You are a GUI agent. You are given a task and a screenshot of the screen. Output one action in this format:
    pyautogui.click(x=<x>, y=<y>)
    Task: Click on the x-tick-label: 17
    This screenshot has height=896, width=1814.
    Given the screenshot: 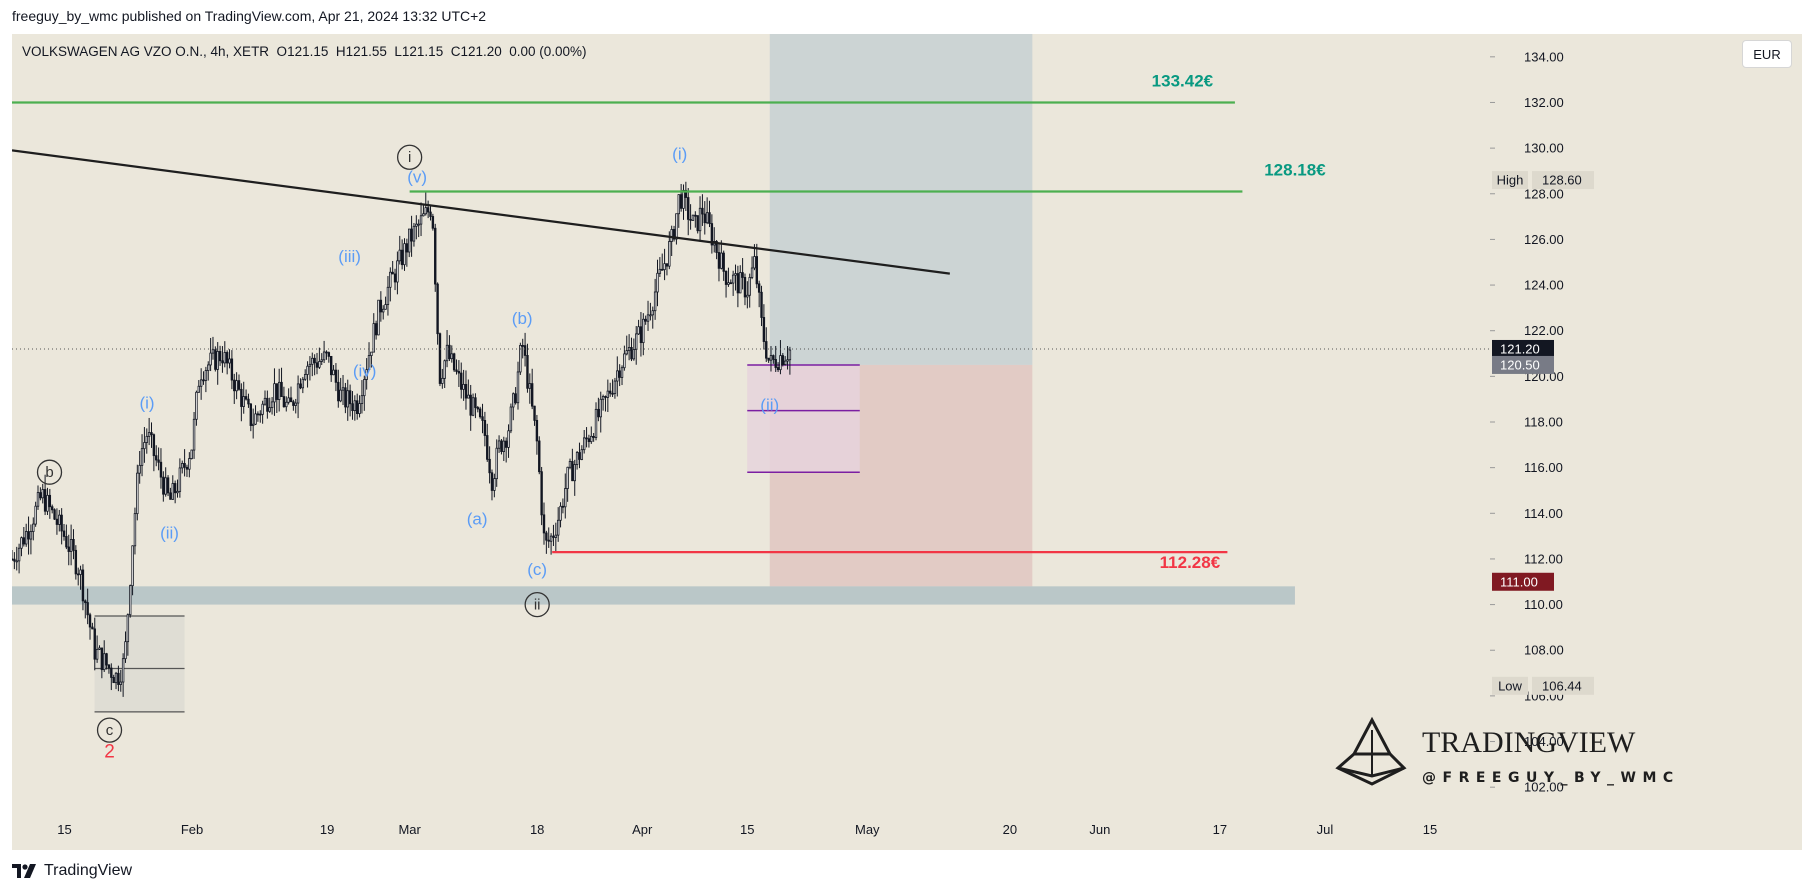 What is the action you would take?
    pyautogui.click(x=1220, y=829)
    